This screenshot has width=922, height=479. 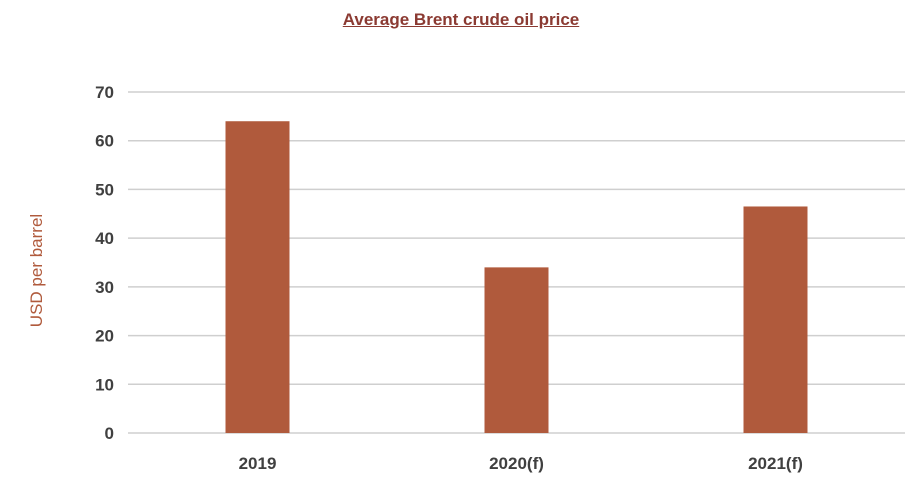 I want to click on x-tick-label: 2021(f), so click(x=775, y=463).